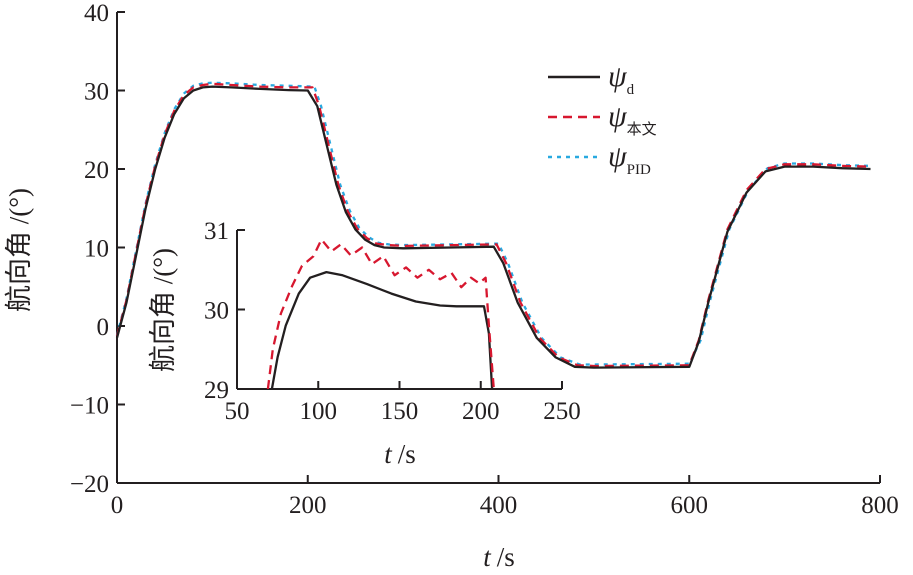  Describe the element at coordinates (407, 454) in the screenshot. I see `inset-x-unit: /s` at that location.